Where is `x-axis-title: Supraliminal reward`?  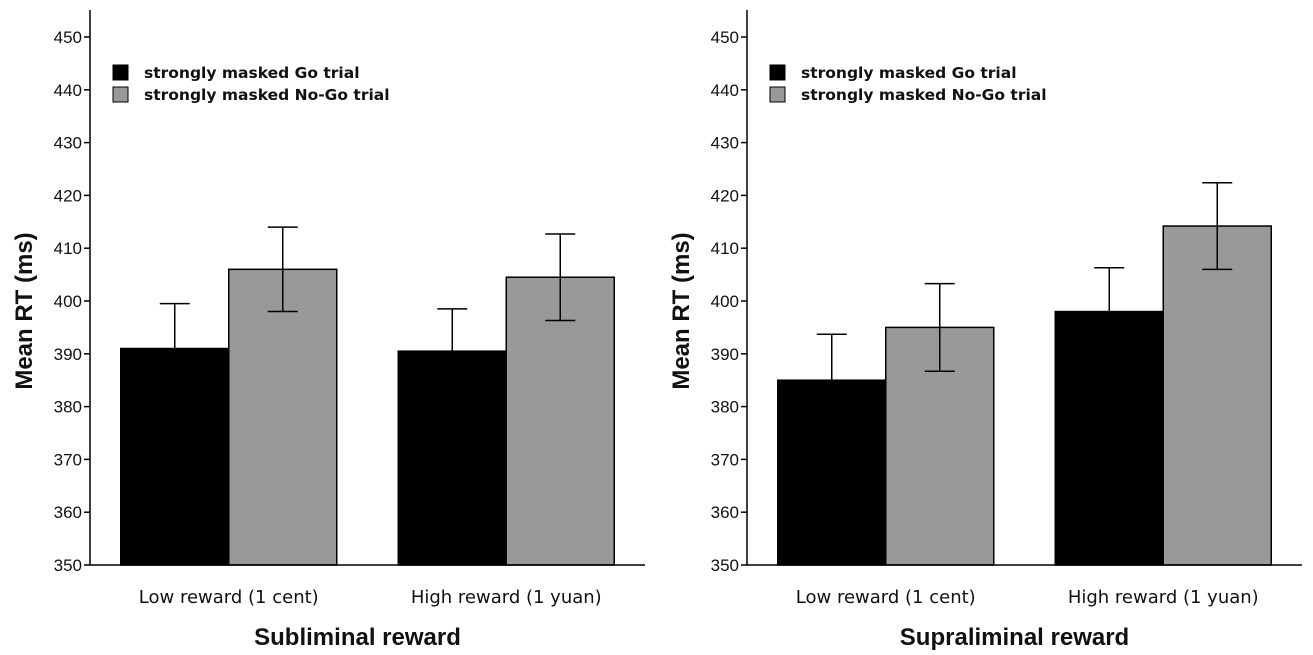 x-axis-title: Supraliminal reward is located at coordinates (1014, 637).